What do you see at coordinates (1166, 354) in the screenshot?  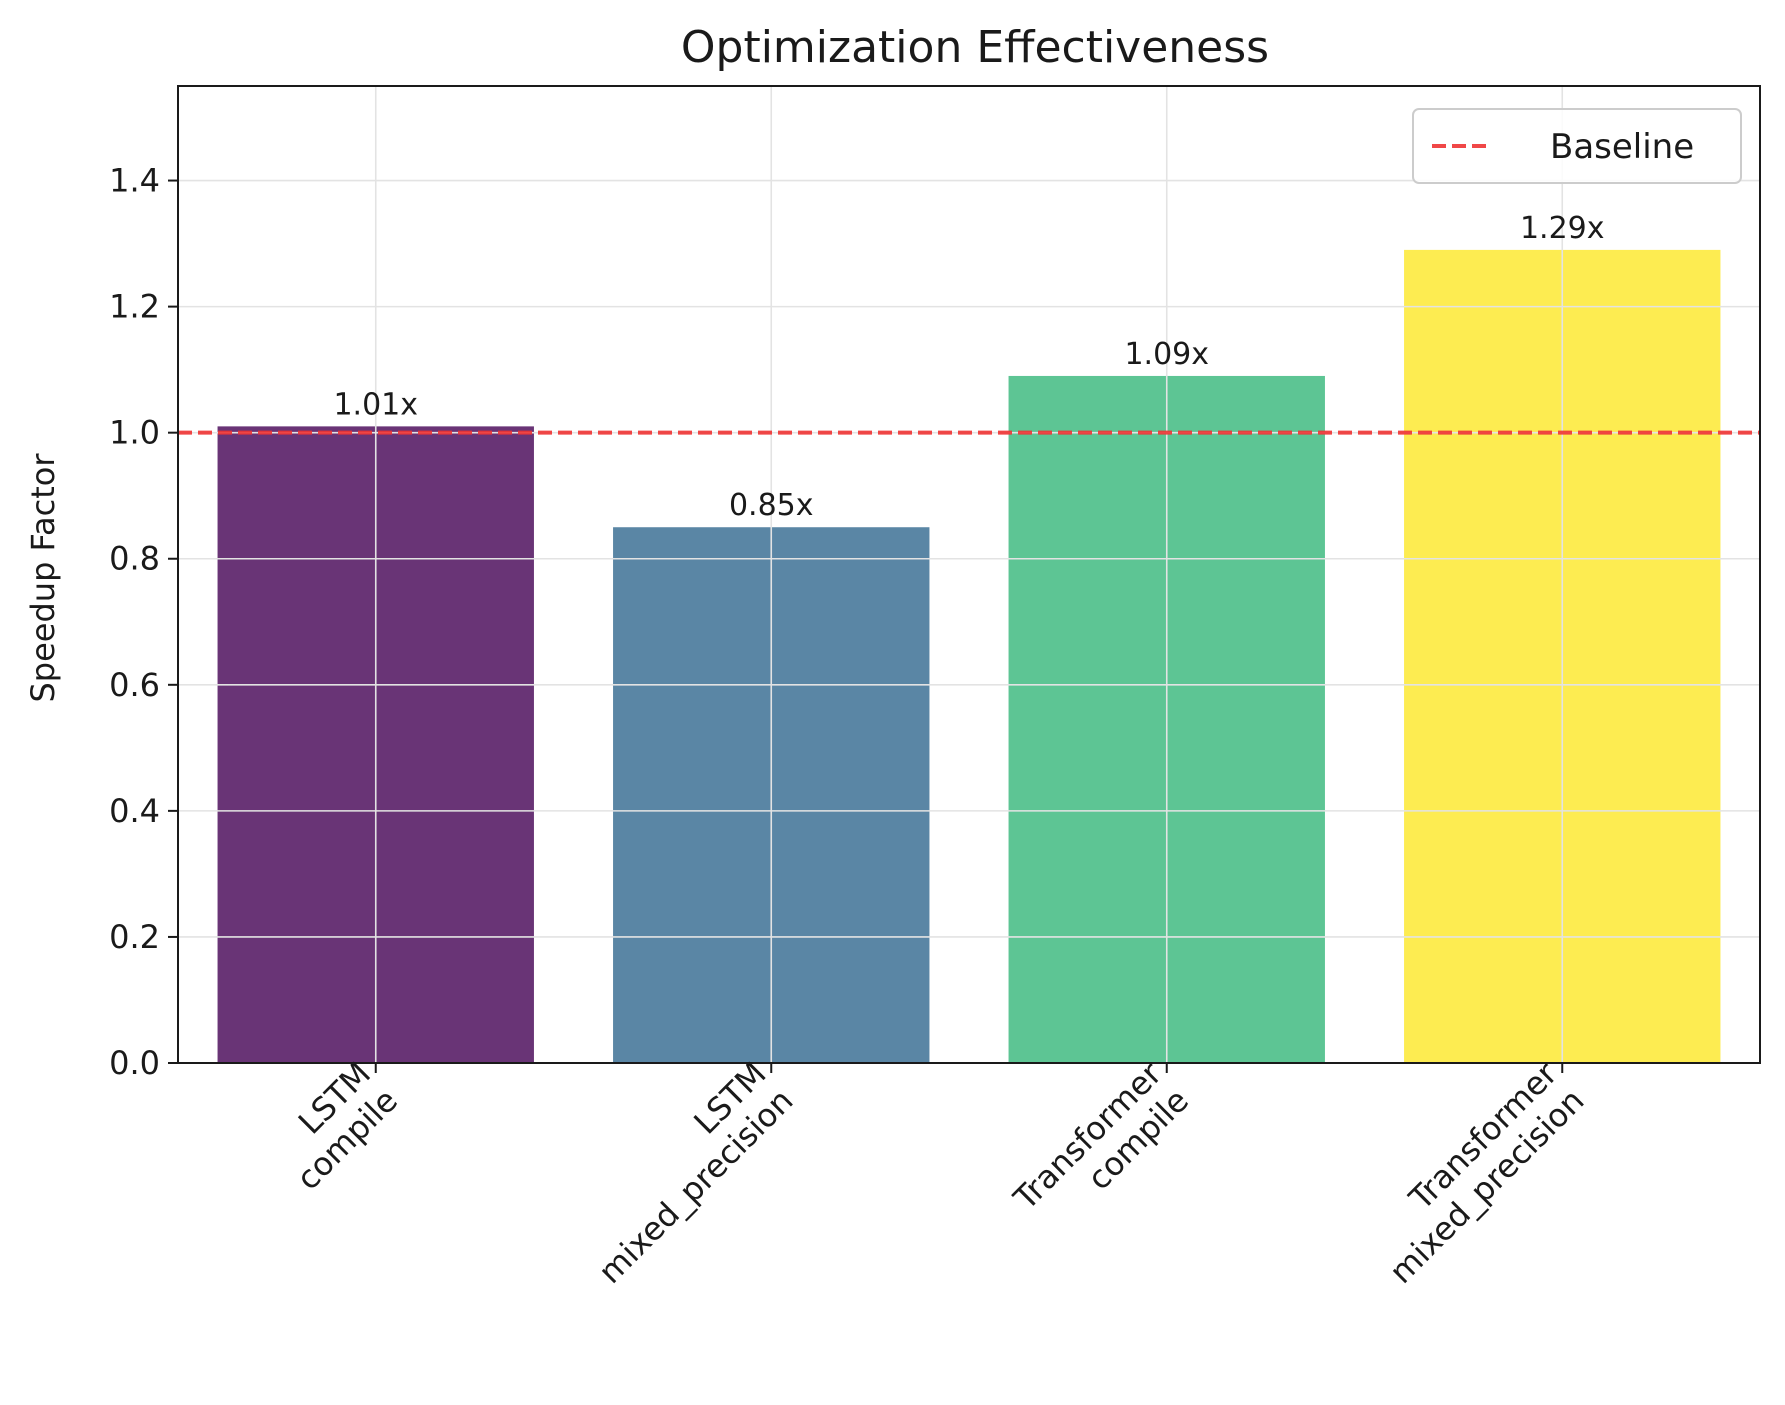 I see `data-label-2: 1.09x` at bounding box center [1166, 354].